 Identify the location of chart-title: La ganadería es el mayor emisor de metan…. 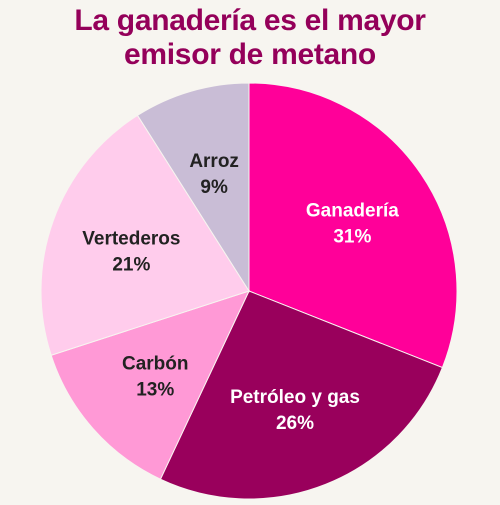
(250, 38).